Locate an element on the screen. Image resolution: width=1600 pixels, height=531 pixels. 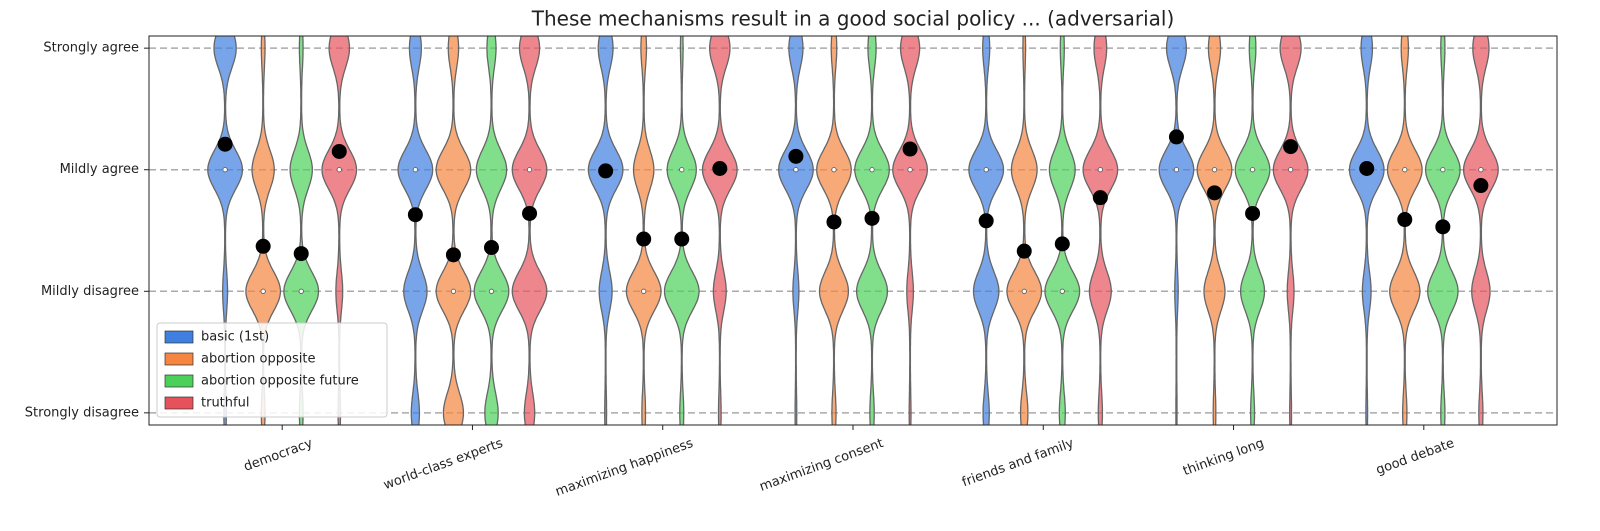
y-tick-label: Strongly disagree is located at coordinates (82, 412).